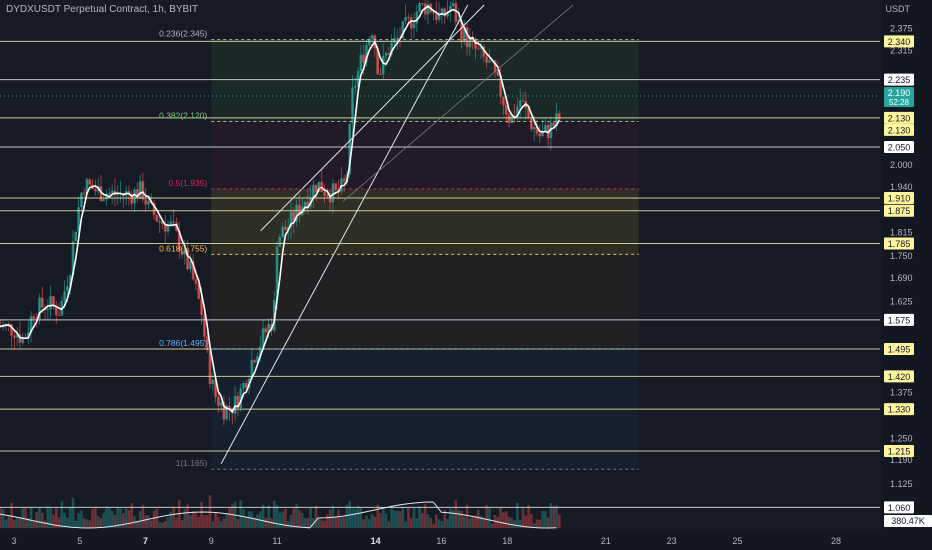 The width and height of the screenshot is (932, 550). Describe the element at coordinates (899, 211) in the screenshot. I see `level-label: 1.875` at that location.